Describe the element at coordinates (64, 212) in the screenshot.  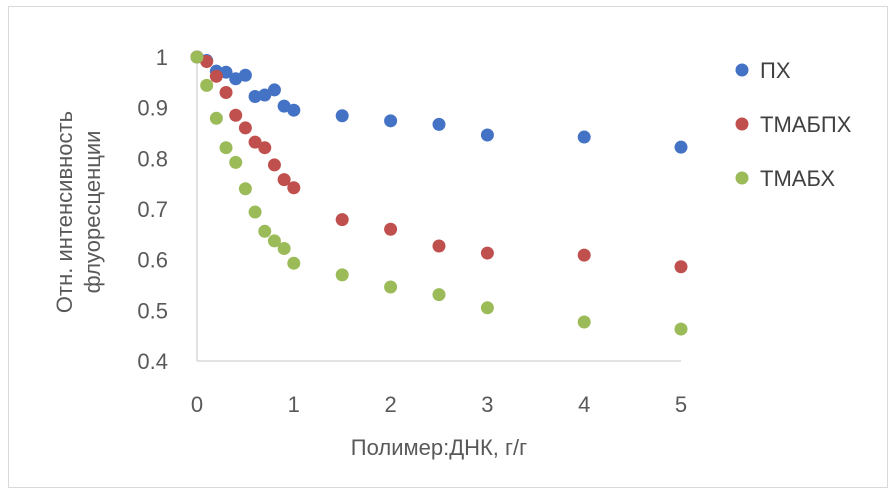
I see `y-axis-title-line1: Отн. интенсивность` at that location.